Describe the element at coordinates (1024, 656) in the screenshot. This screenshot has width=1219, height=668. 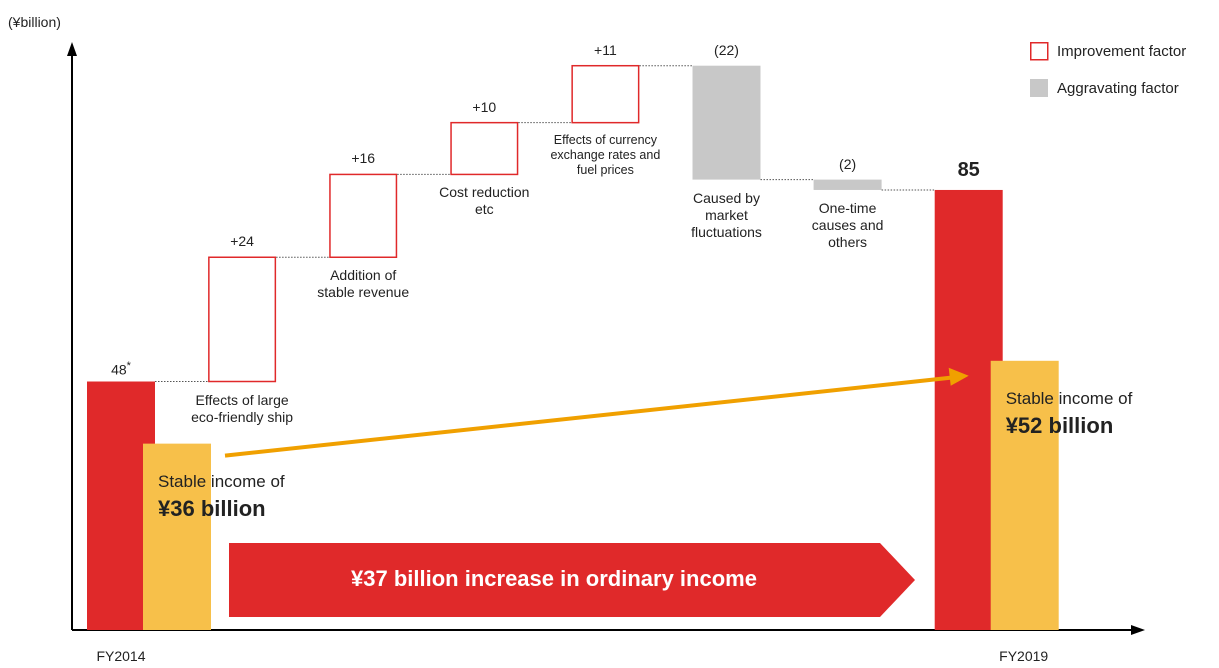
I see `x-tick-label: FY2019` at that location.